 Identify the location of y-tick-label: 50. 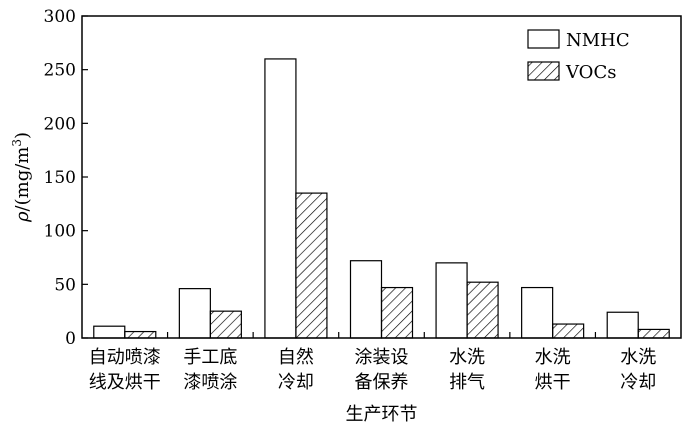
(65, 285).